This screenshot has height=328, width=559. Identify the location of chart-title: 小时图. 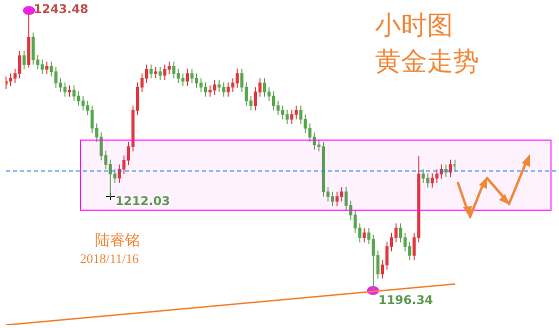
(414, 26).